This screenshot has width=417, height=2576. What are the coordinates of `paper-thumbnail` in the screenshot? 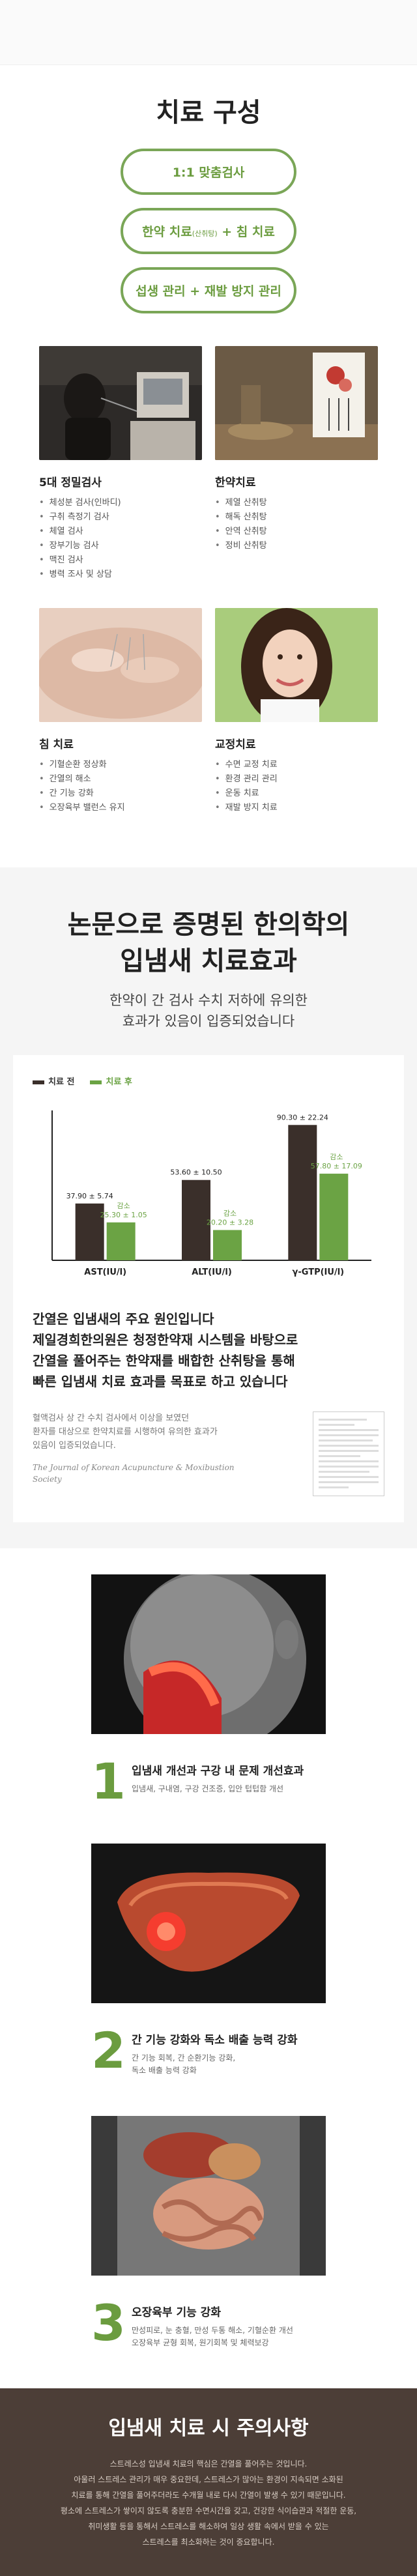 It's located at (349, 1453).